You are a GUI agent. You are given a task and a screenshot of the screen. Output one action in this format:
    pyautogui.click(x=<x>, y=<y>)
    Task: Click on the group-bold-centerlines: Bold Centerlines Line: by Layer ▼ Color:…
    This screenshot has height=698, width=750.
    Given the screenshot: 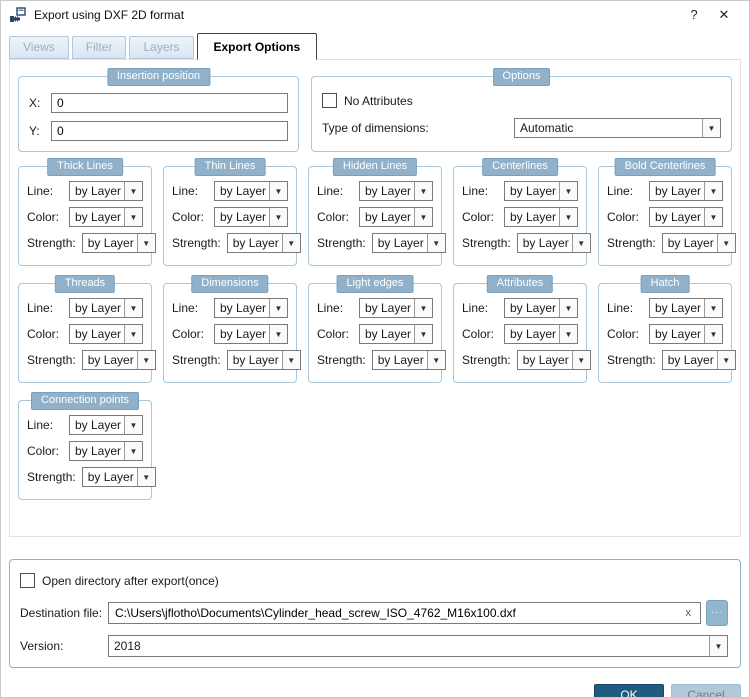 What is the action you would take?
    pyautogui.click(x=667, y=212)
    